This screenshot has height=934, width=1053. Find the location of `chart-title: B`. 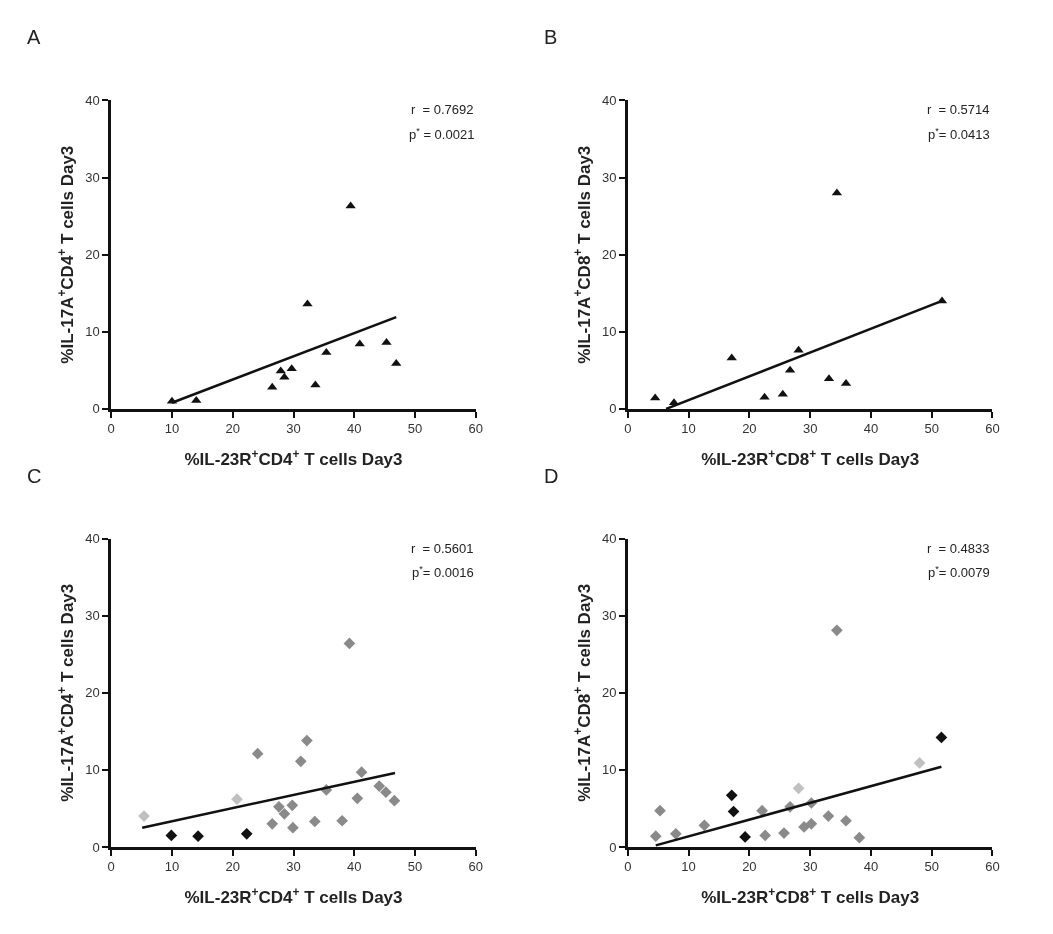

chart-title: B is located at coordinates (551, 37).